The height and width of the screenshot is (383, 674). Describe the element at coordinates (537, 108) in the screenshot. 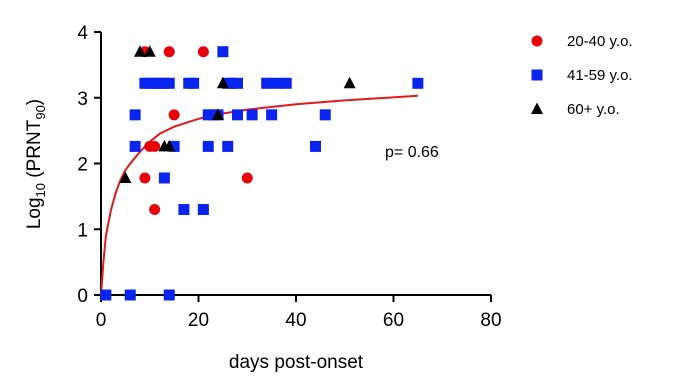

I see `legend-marker-triangle` at that location.